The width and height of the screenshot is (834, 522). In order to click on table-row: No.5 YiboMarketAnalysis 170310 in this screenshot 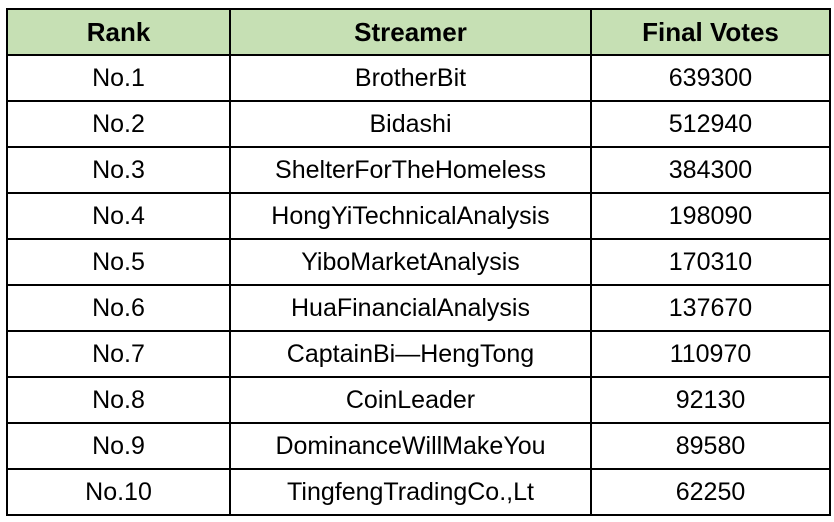, I will do `click(418, 262)`.